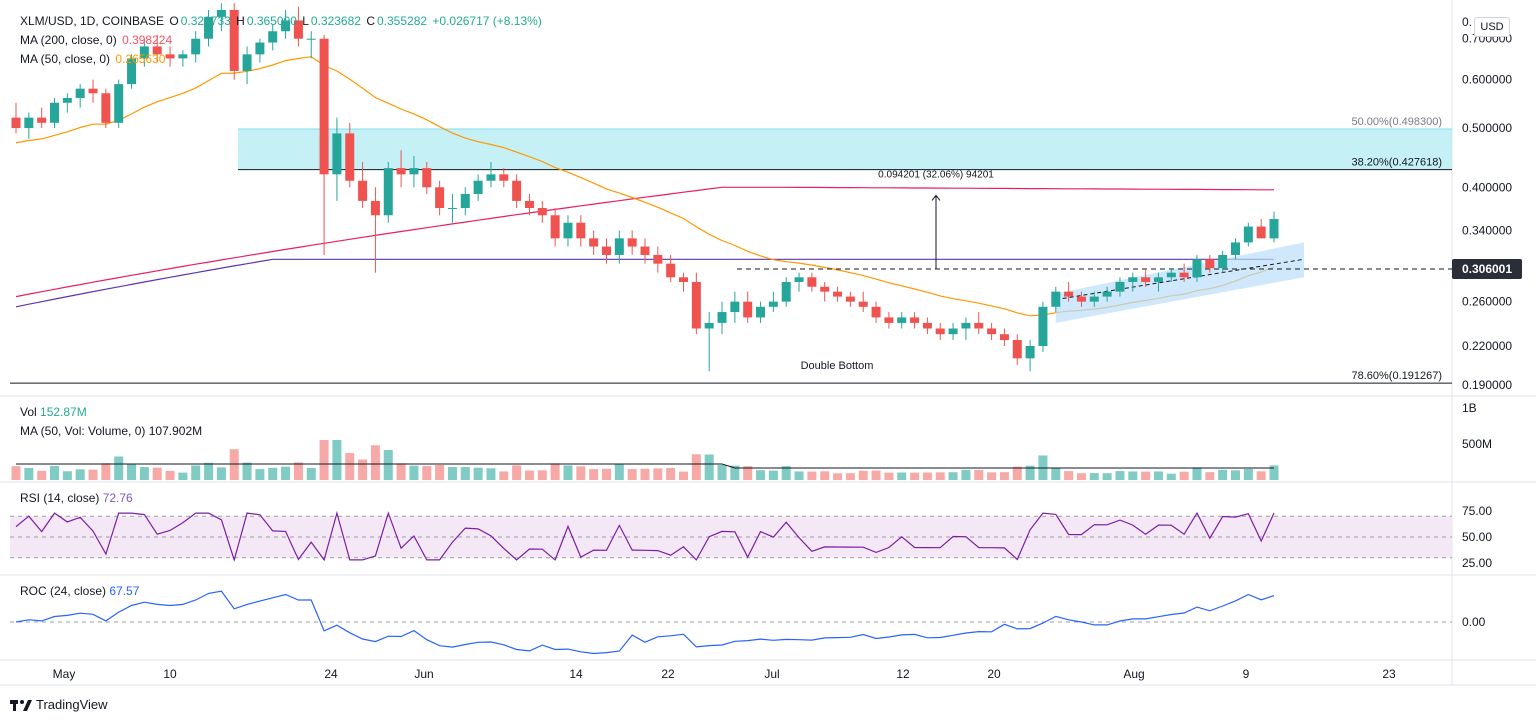  I want to click on price-tick-label: 0.400000, so click(1487, 187).